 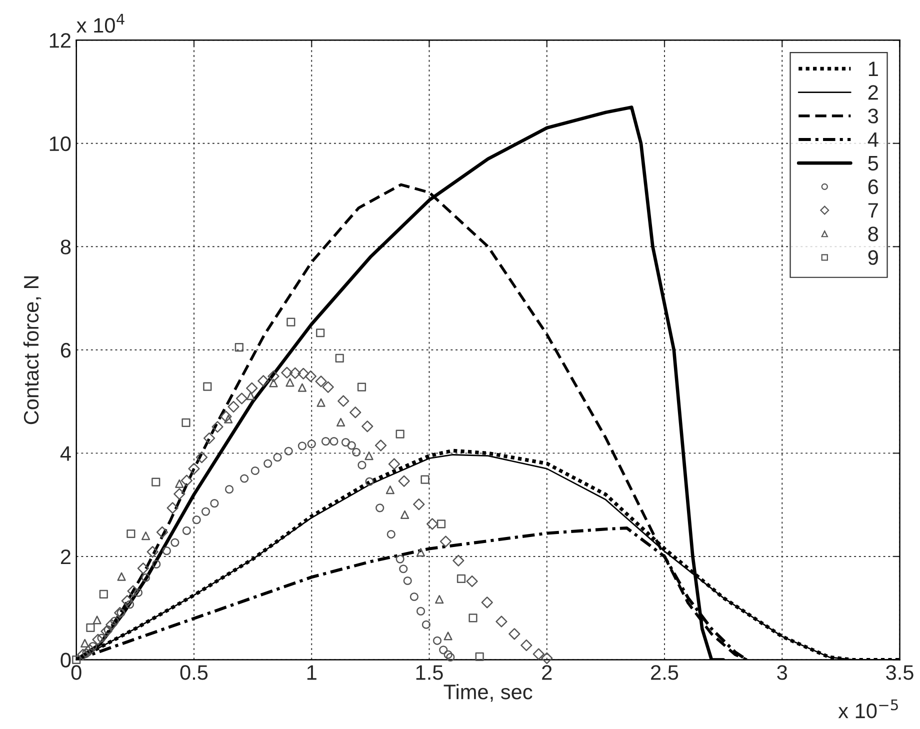 I want to click on x-tick-label: 1, so click(x=311, y=672).